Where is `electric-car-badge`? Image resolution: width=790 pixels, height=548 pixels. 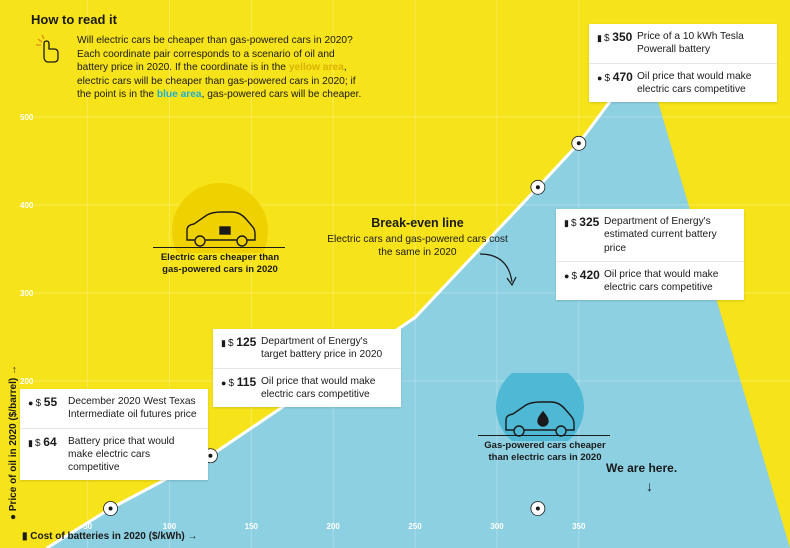
electric-car-badge is located at coordinates (220, 218).